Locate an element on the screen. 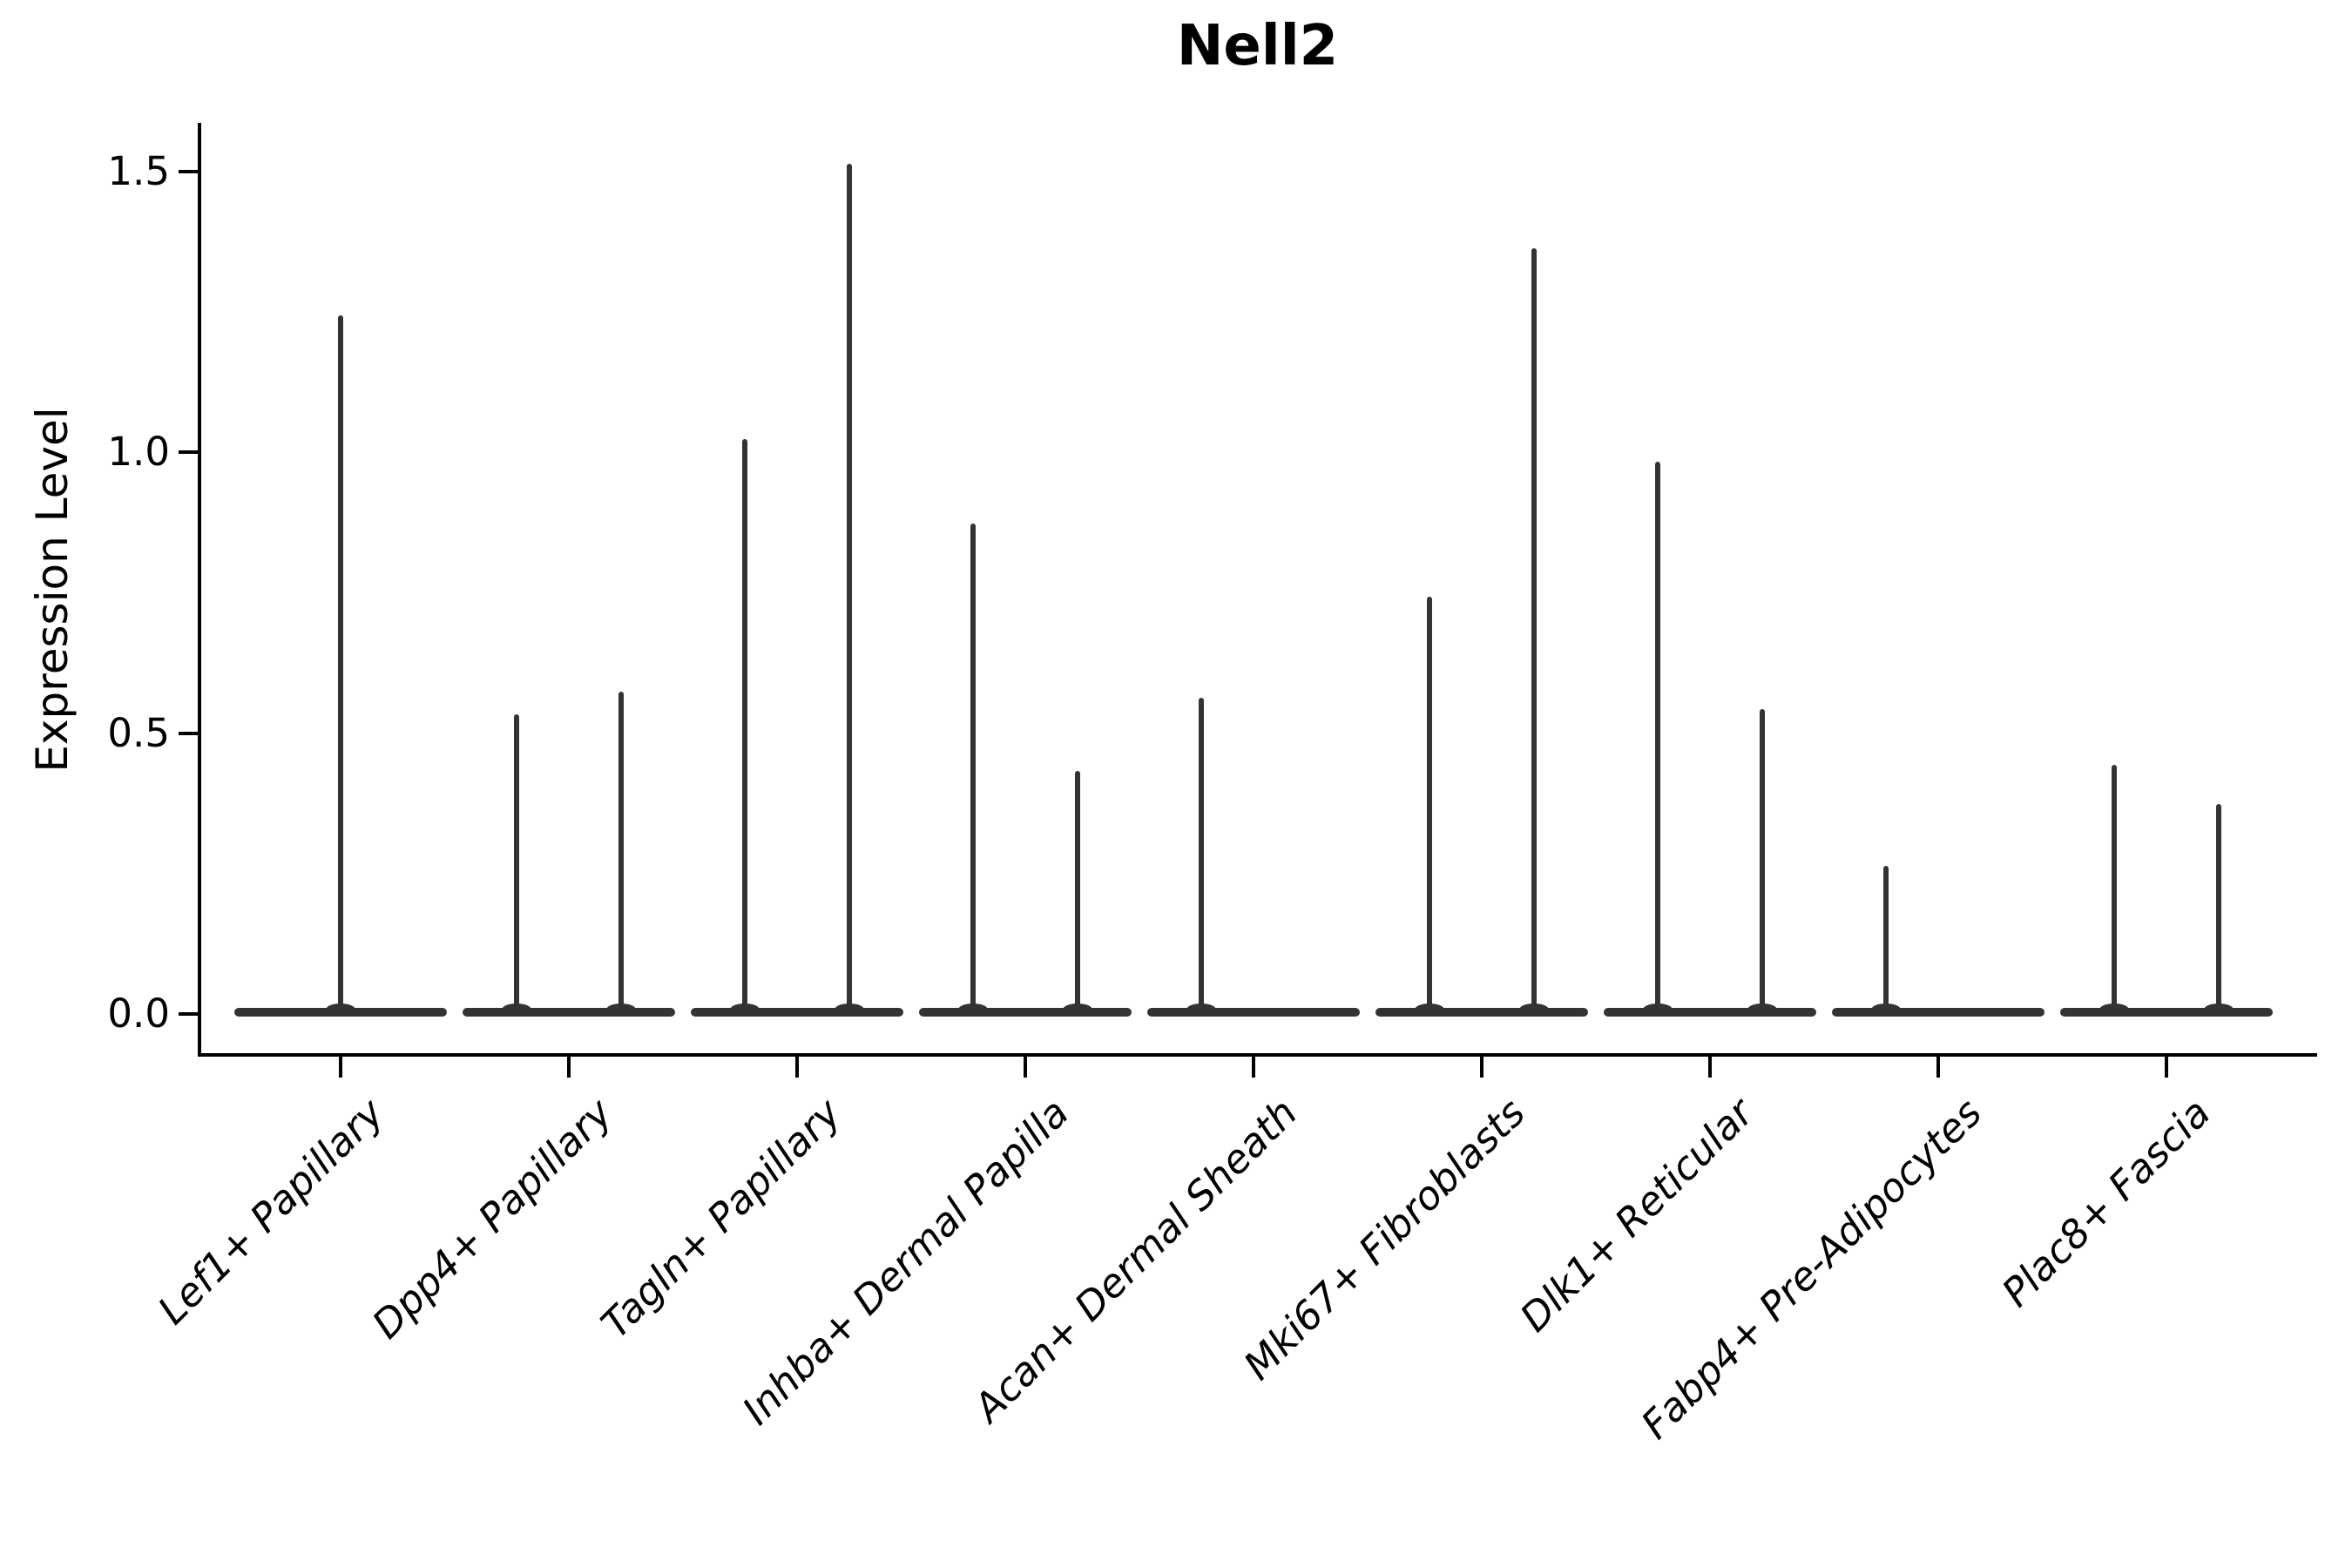  x-tick-label: Dpp4+ Papillary is located at coordinates (492, 1218).